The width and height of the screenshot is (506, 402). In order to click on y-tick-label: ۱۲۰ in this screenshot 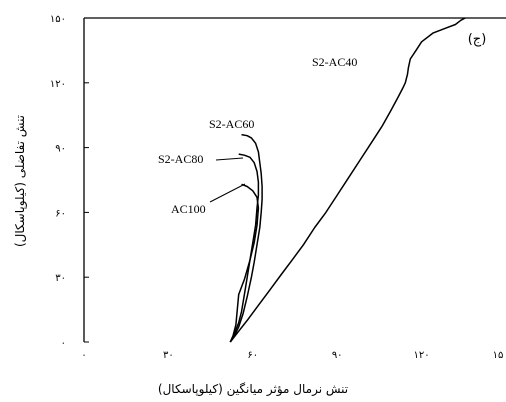, I will do `click(58, 84)`.